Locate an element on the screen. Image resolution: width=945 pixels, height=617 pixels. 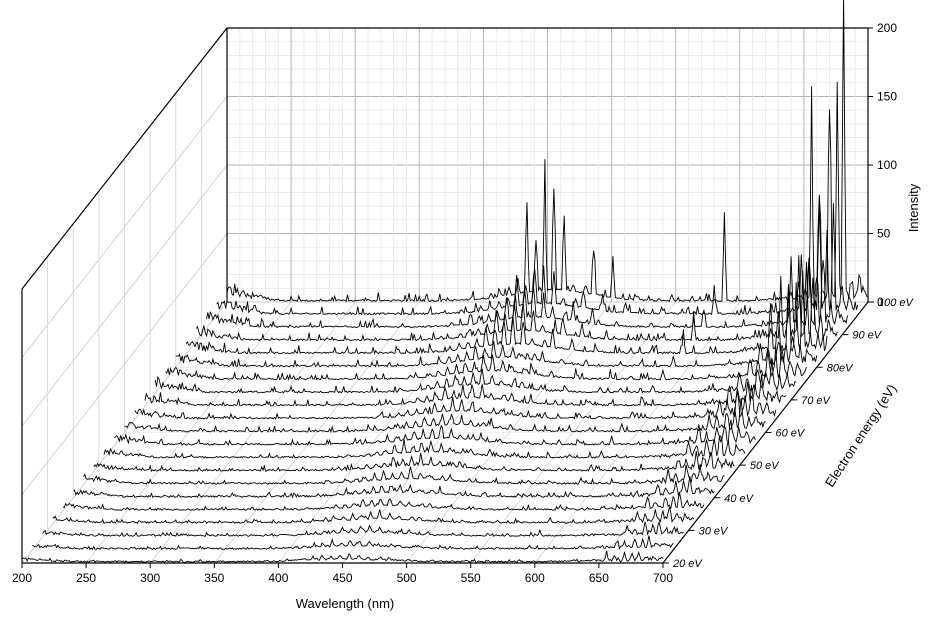
z-tick-label: 150 is located at coordinates (887, 97).